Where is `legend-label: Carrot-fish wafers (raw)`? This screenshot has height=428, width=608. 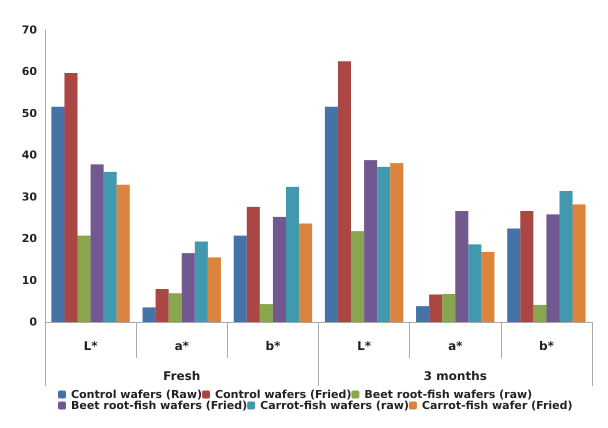
legend-label: Carrot-fish wafers (raw) is located at coordinates (334, 405).